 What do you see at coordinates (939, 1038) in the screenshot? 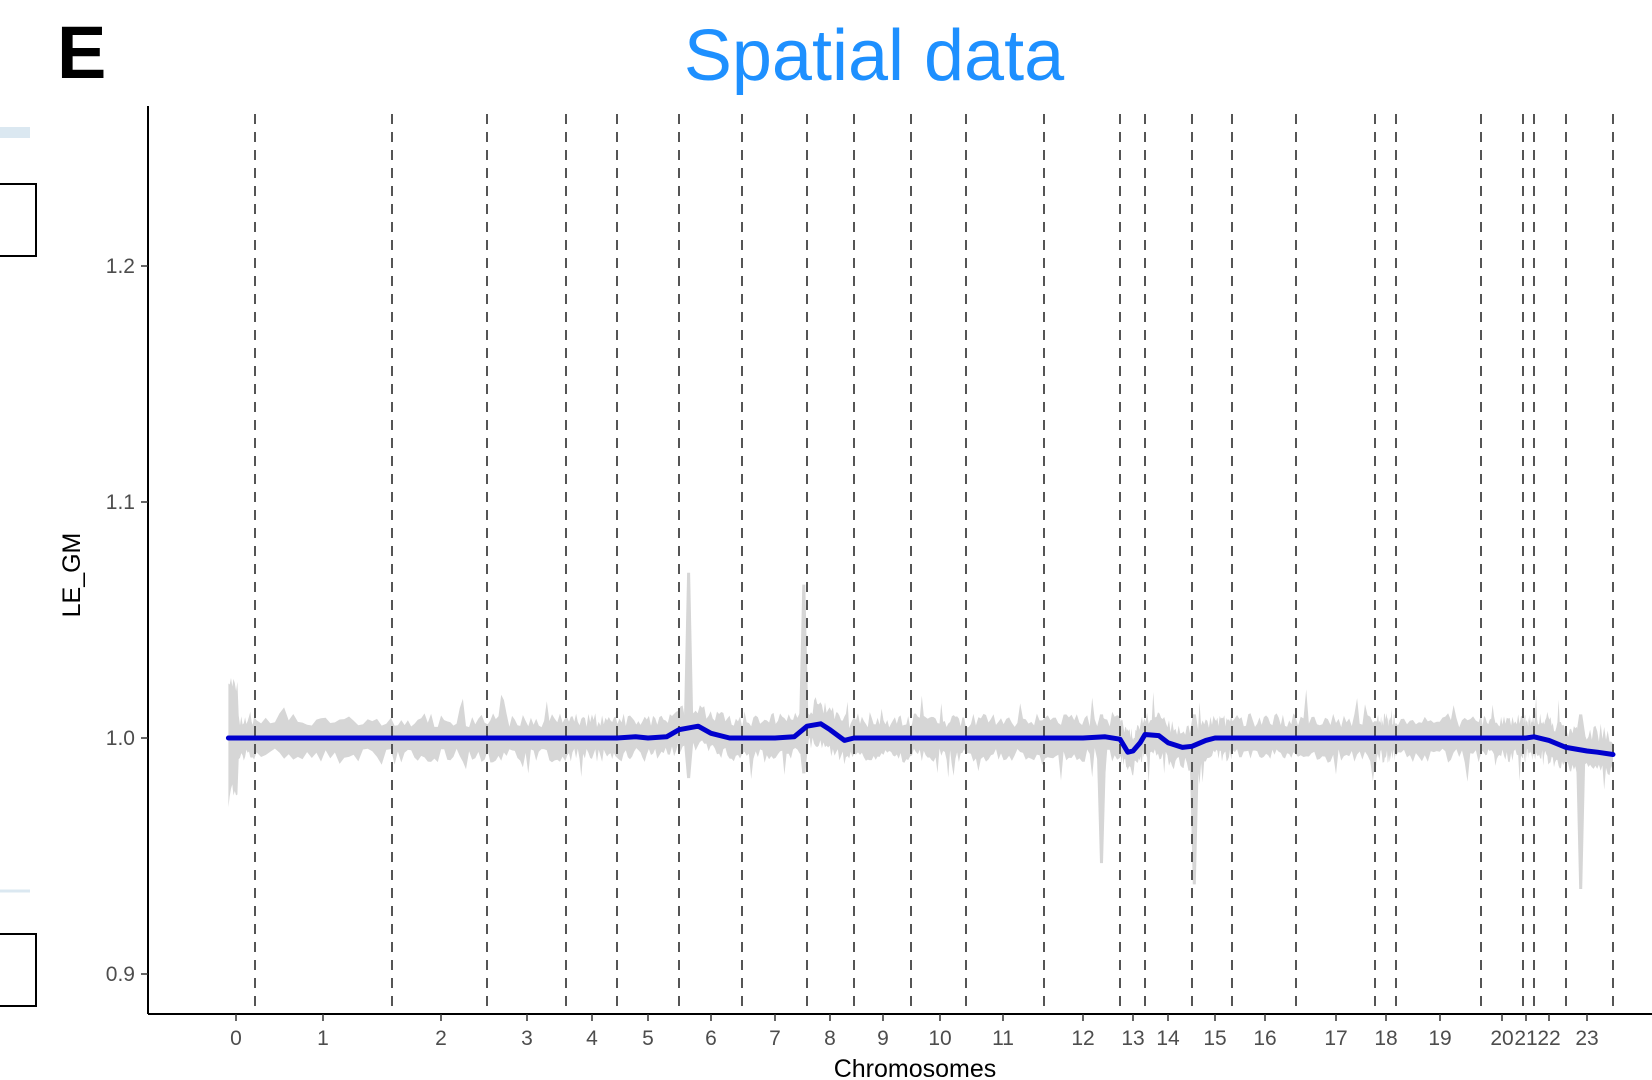
I see `x-tick-label: 10` at bounding box center [939, 1038].